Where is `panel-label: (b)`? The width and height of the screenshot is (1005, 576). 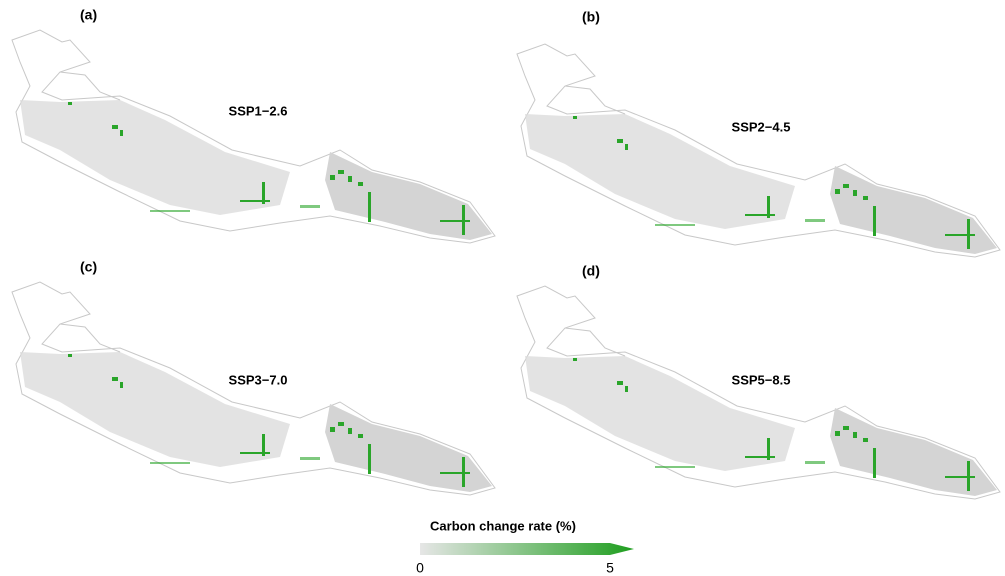 panel-label: (b) is located at coordinates (591, 17).